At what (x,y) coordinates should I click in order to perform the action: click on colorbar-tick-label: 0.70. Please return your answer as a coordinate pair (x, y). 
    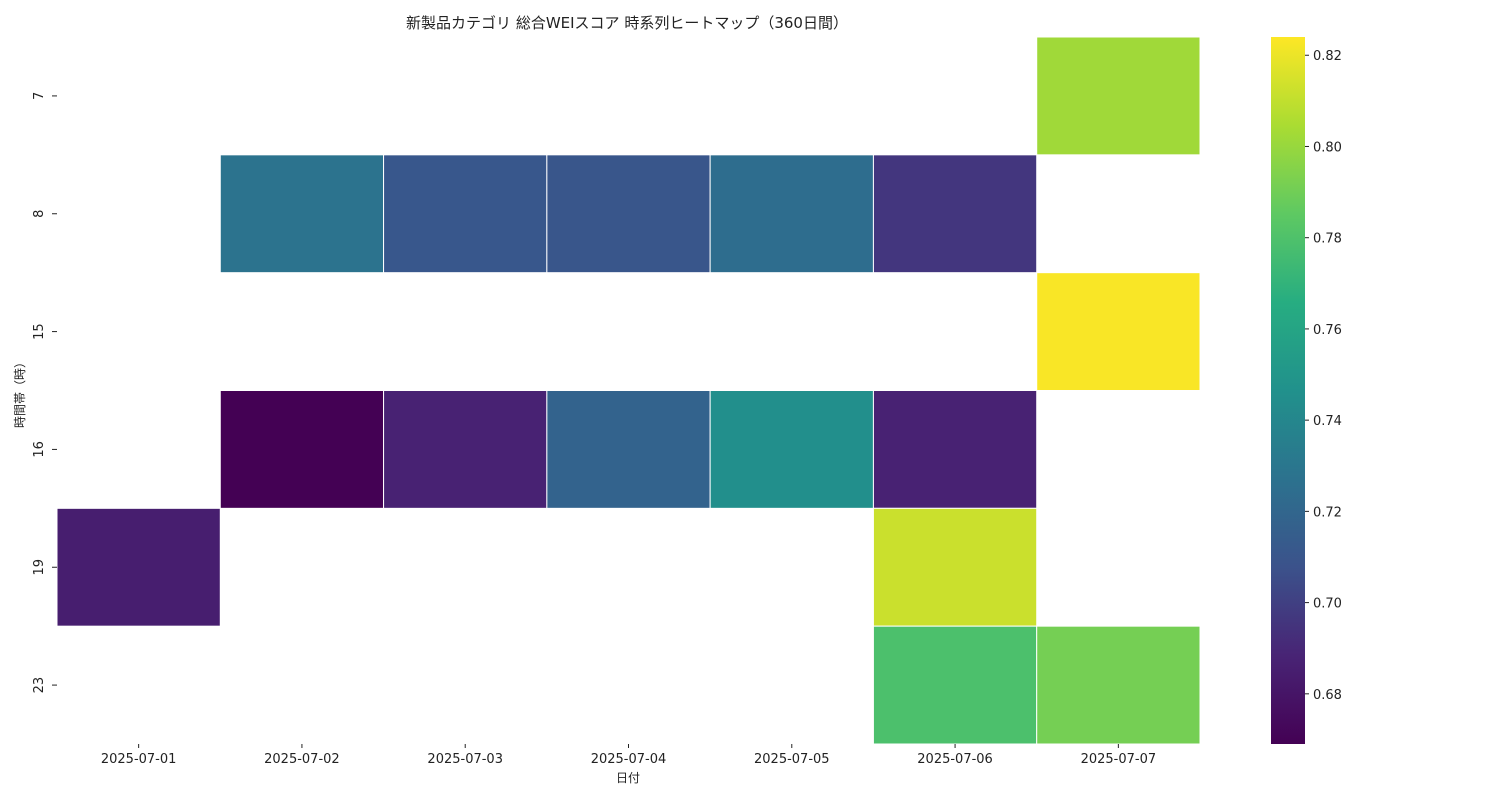
    Looking at the image, I should click on (1327, 604).